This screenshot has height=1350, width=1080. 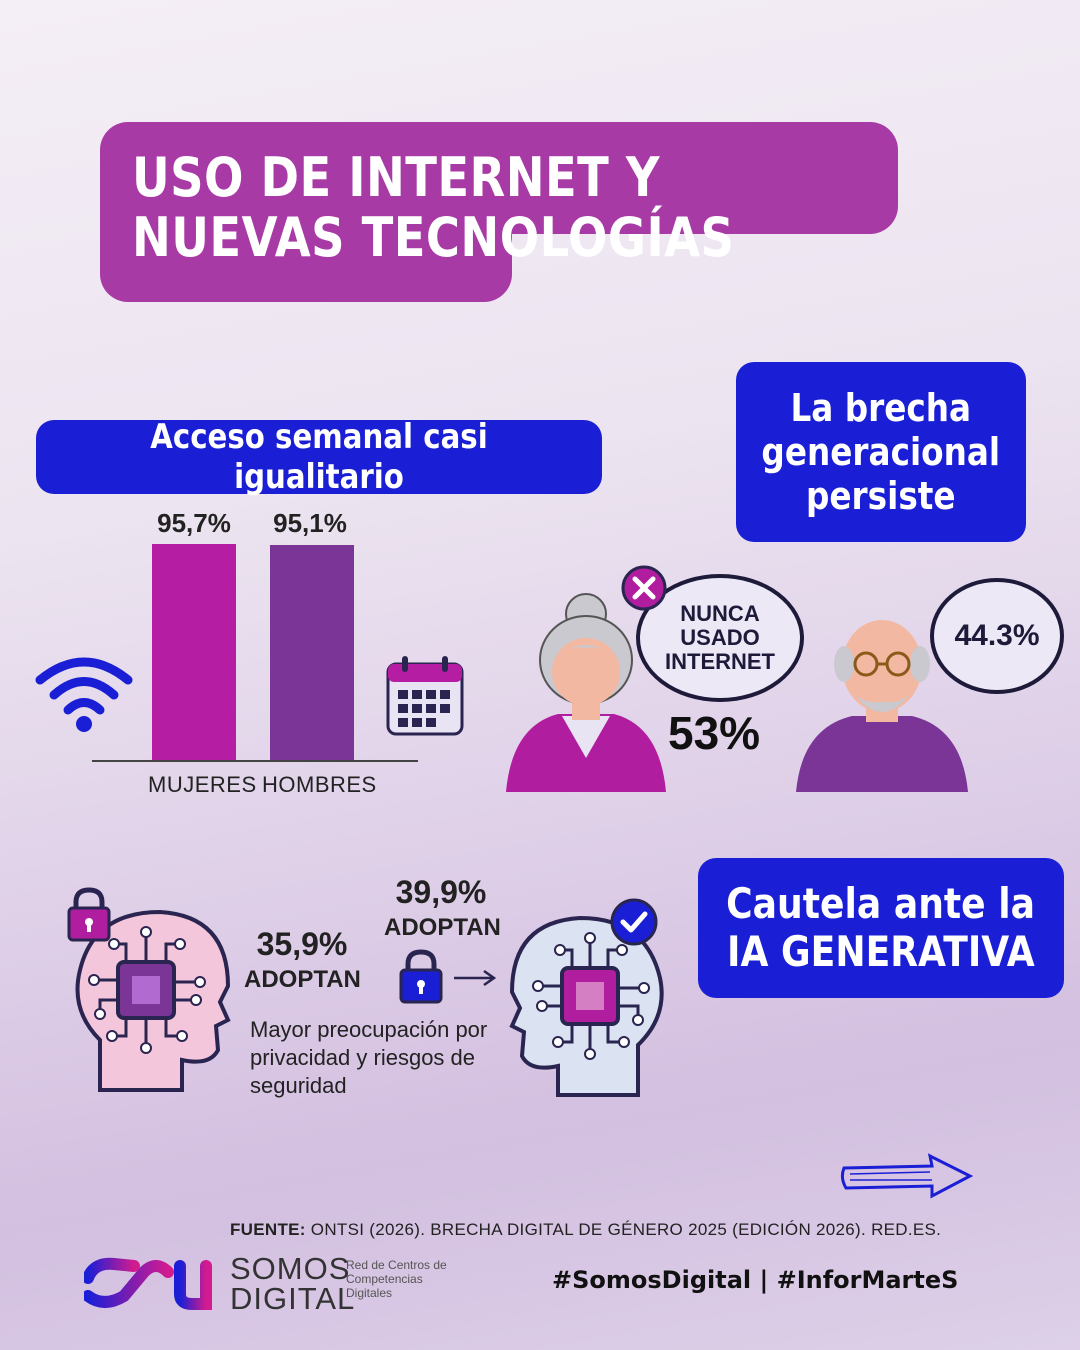 What do you see at coordinates (255, 761) in the screenshot?
I see `chart-baseline` at bounding box center [255, 761].